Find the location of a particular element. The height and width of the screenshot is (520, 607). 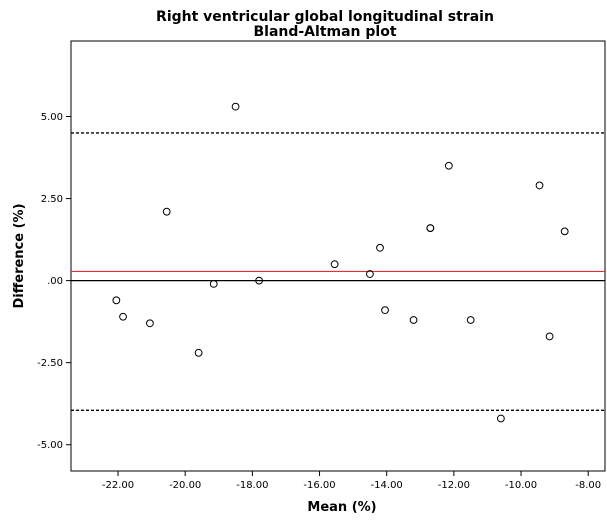

x-tick-label: -14.00 is located at coordinates (387, 485).